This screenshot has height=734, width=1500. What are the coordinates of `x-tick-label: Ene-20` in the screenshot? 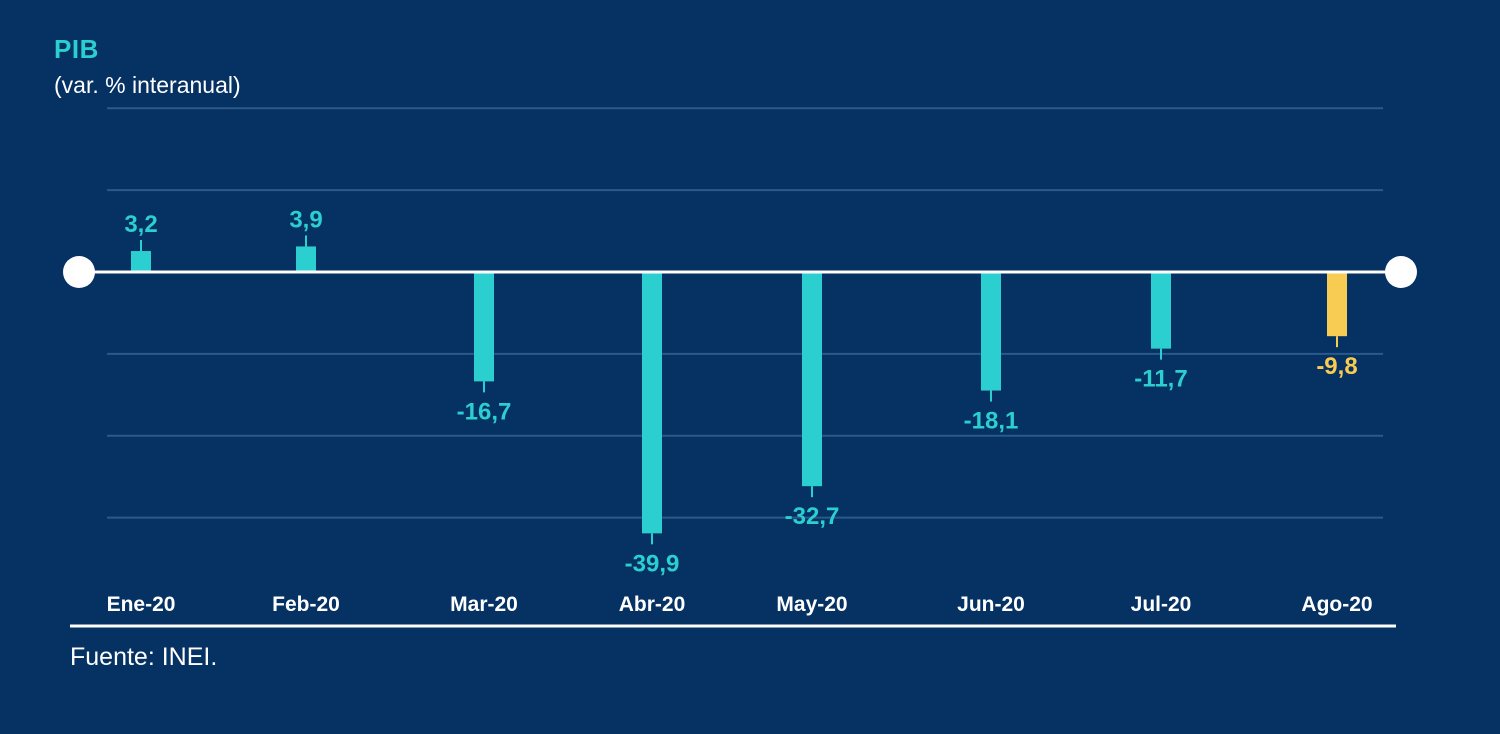 It's located at (141, 604).